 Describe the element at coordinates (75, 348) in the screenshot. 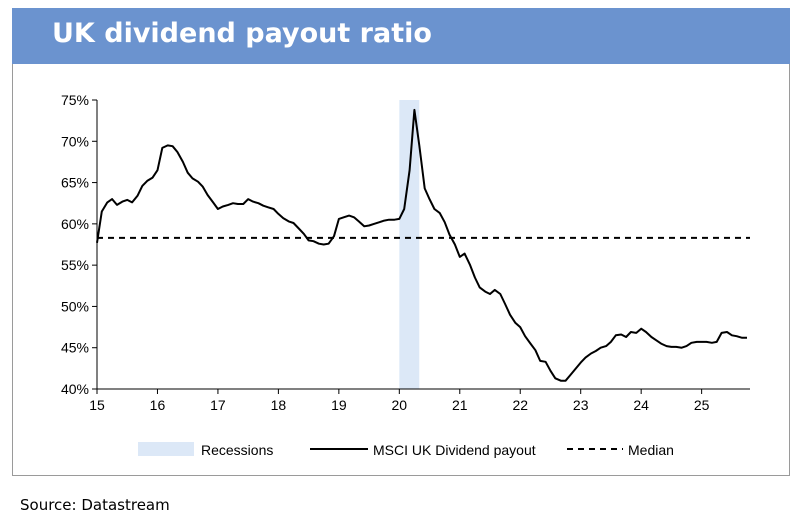

I see `y-tick-label: 45%` at that location.